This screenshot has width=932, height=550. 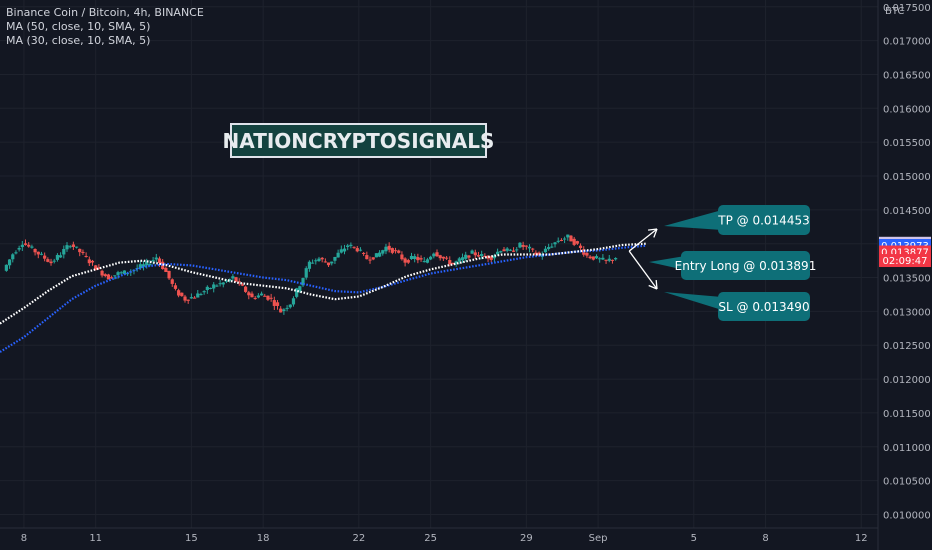 I want to click on time-axis: 8 11 15 18 22 25 29 Sep 5 8 12, so click(x=439, y=535).